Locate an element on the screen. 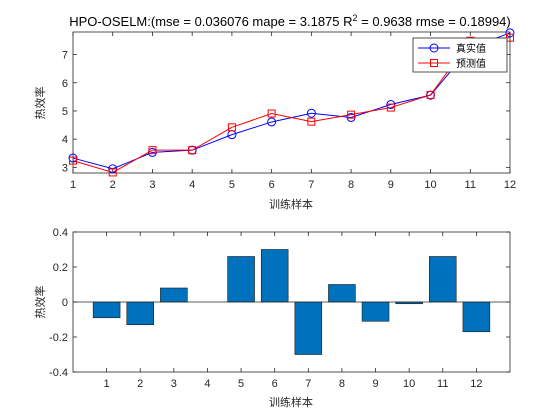  x-tick-label-bottom: 1 is located at coordinates (107, 384).